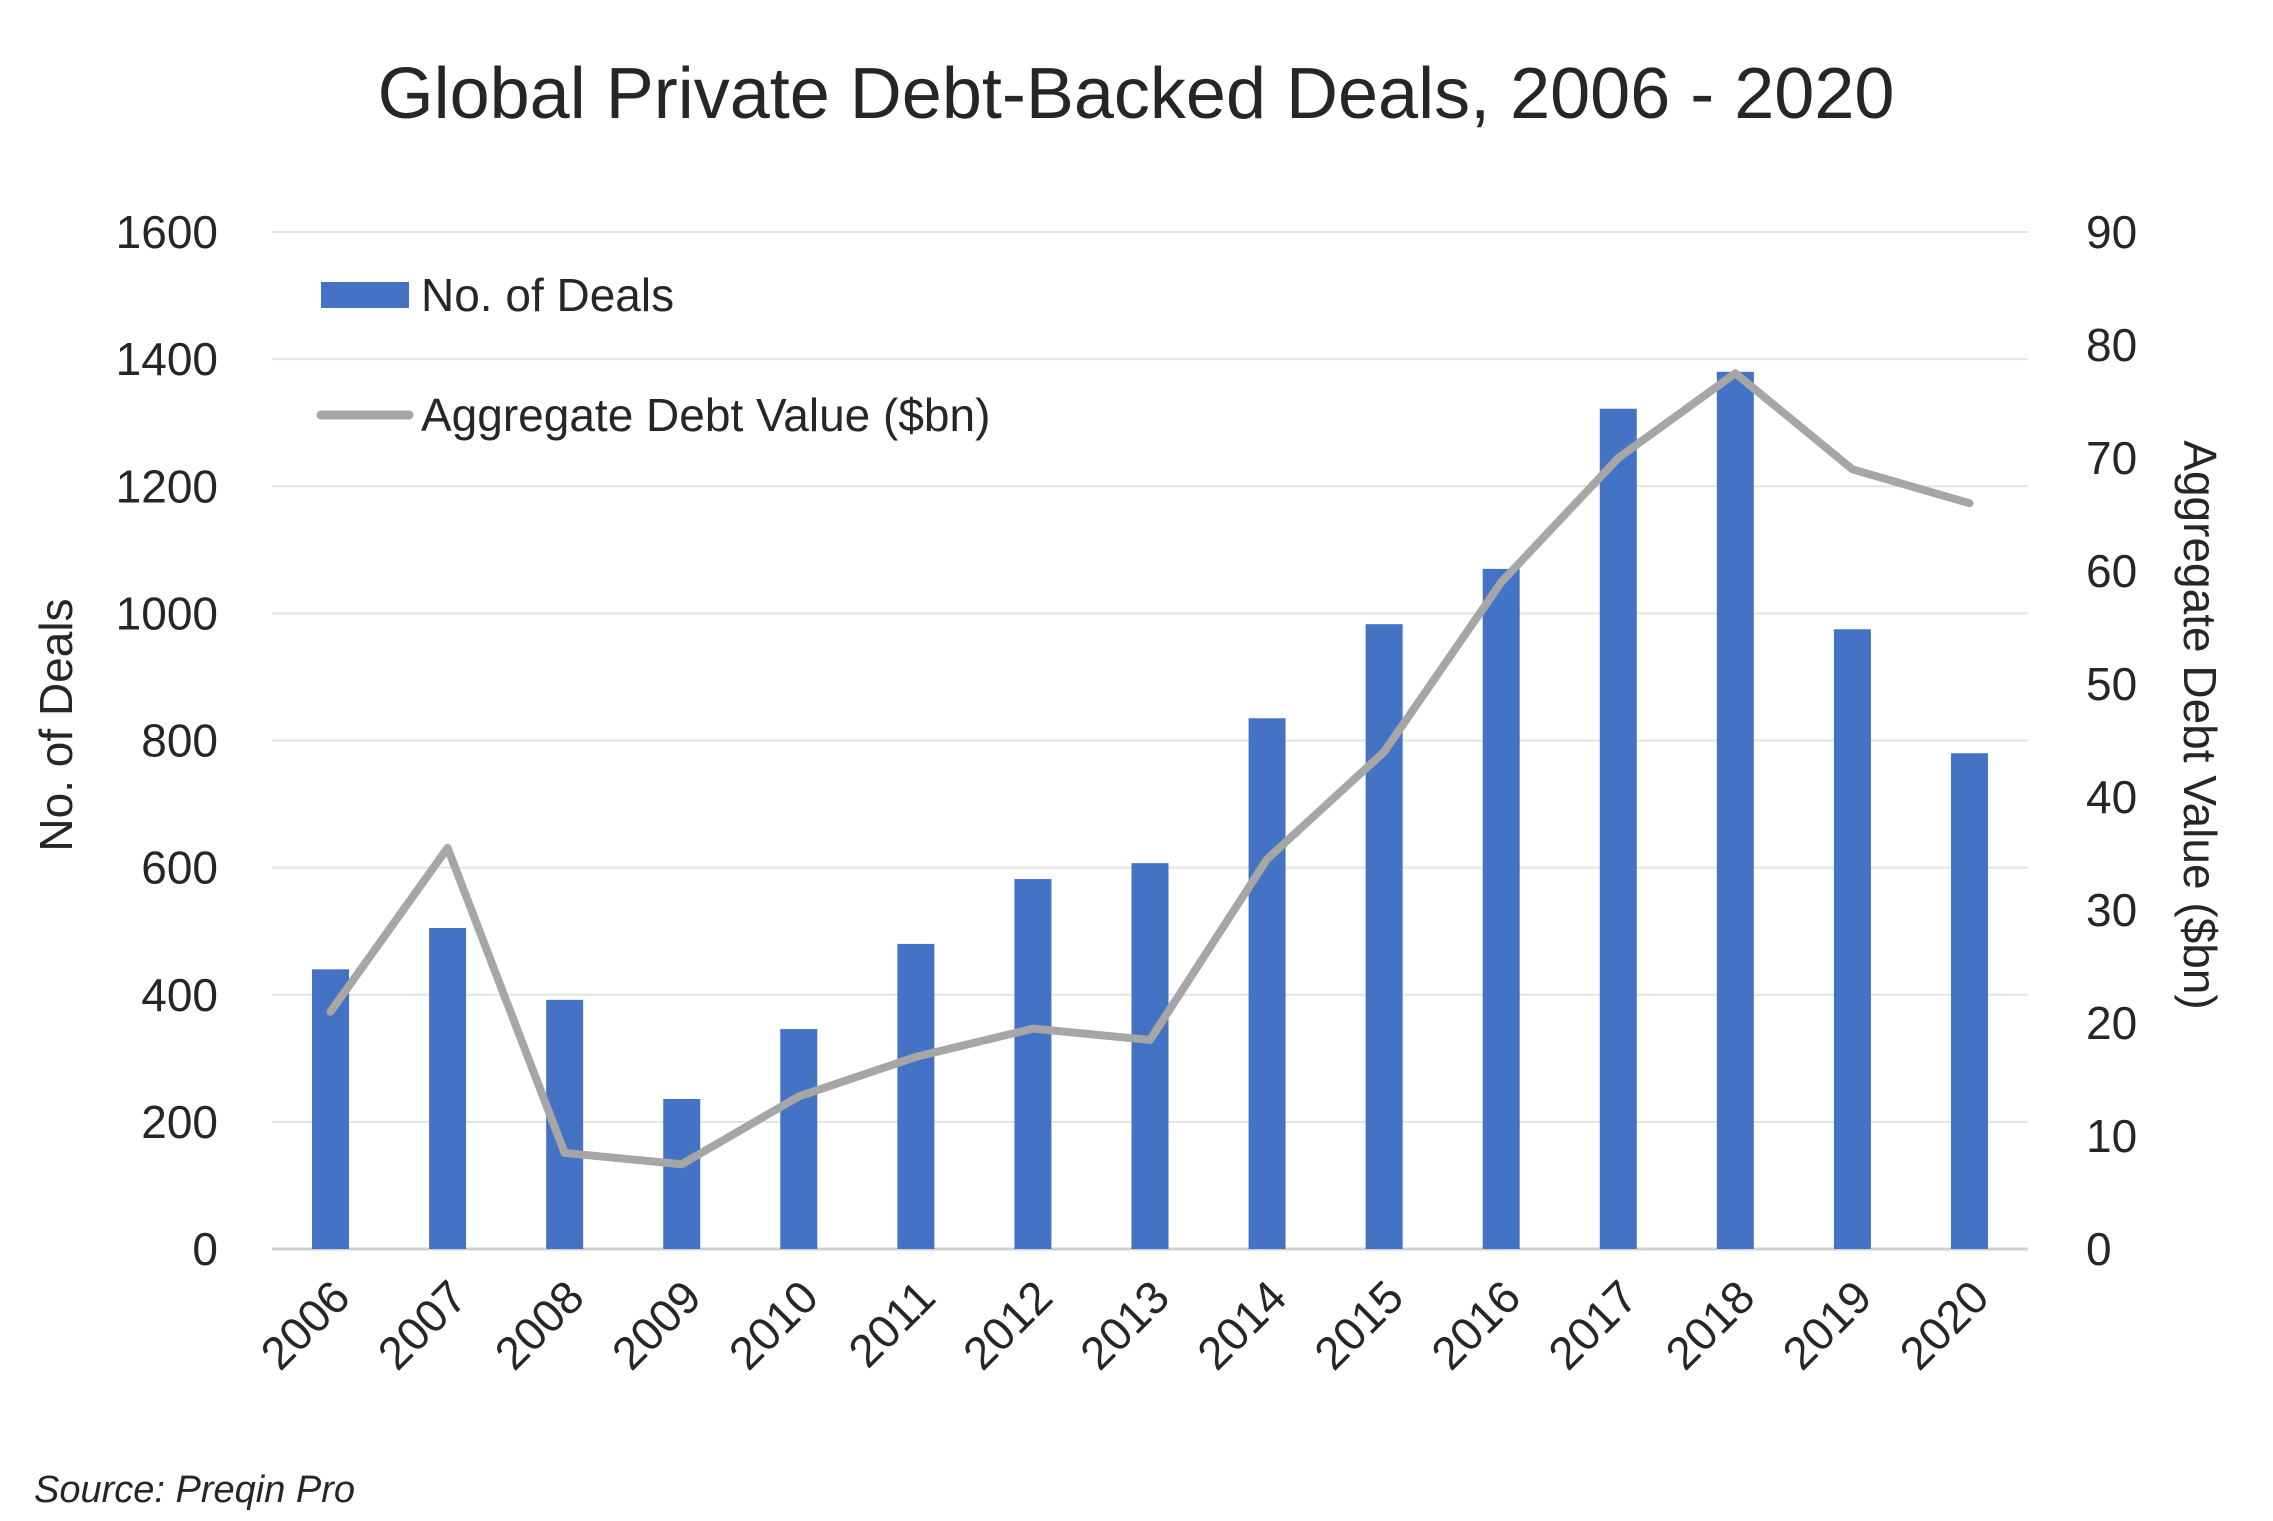  I want to click on bar-2016, so click(1501, 908).